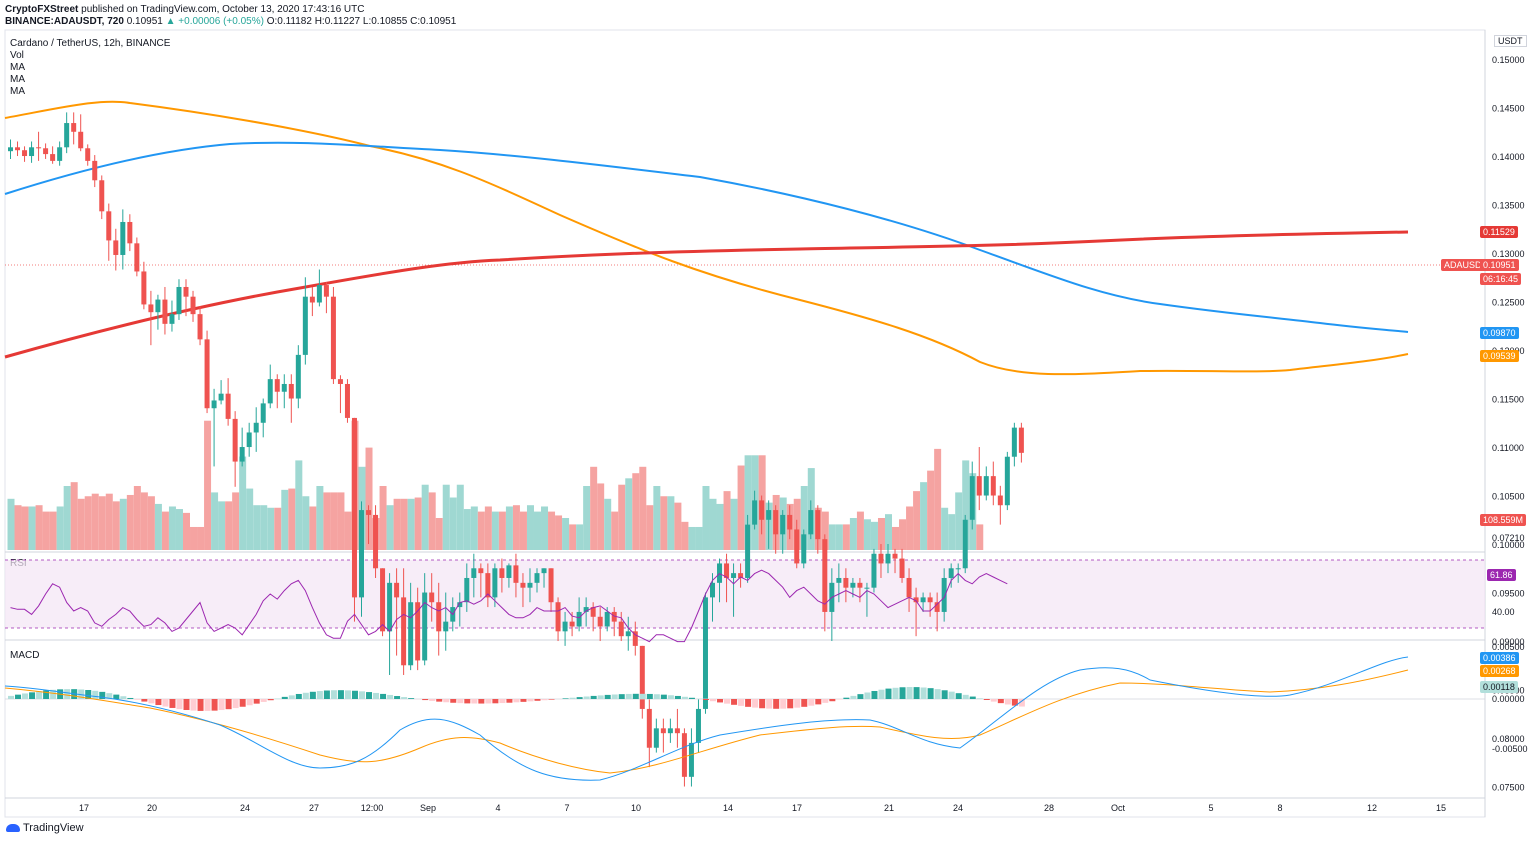 The height and width of the screenshot is (842, 1536). I want to click on rsi-line, so click(509, 606).